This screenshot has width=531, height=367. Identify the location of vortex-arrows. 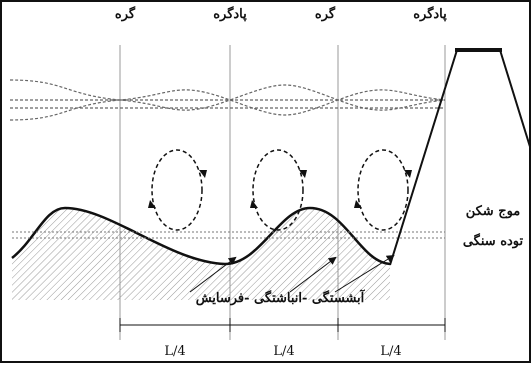
(280, 189).